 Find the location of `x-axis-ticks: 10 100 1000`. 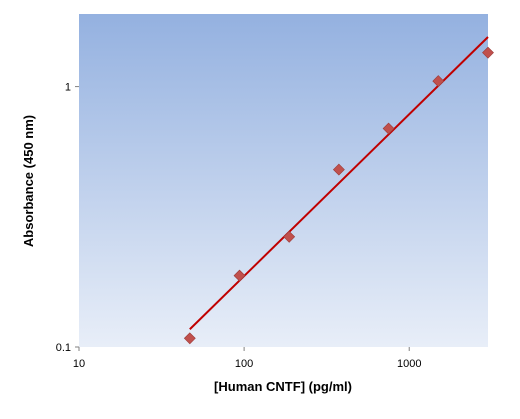

x-axis-ticks: 10 100 1000 is located at coordinates (247, 358).